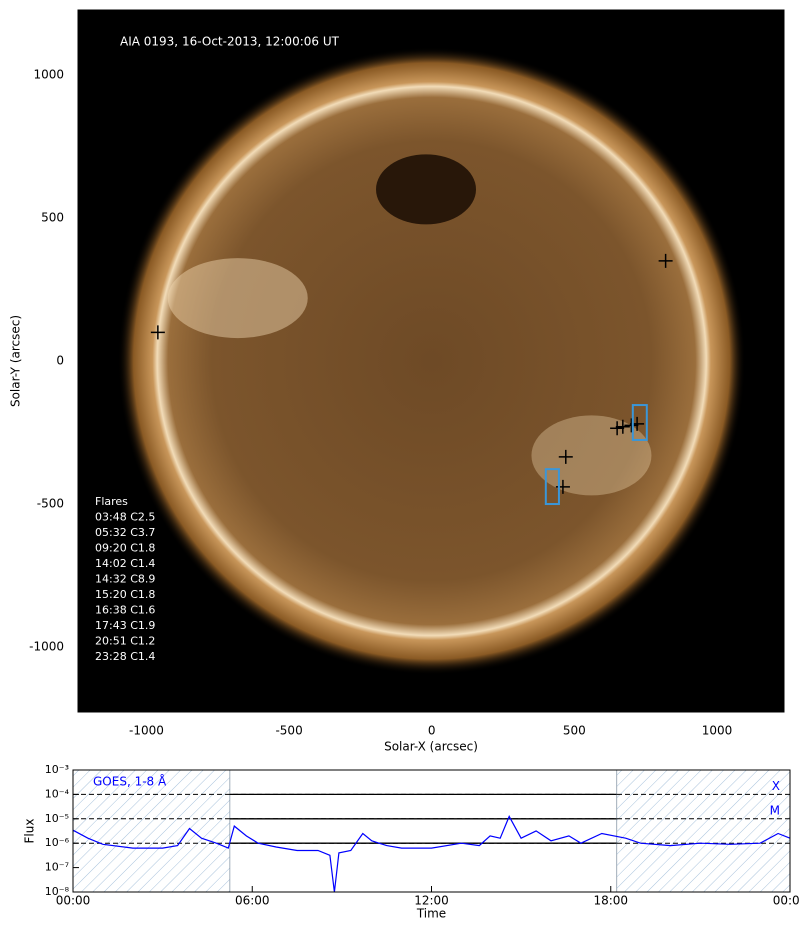 Image resolution: width=799 pixels, height=939 pixels. What do you see at coordinates (252, 901) in the screenshot?
I see `x-tick-label: 06:00` at bounding box center [252, 901].